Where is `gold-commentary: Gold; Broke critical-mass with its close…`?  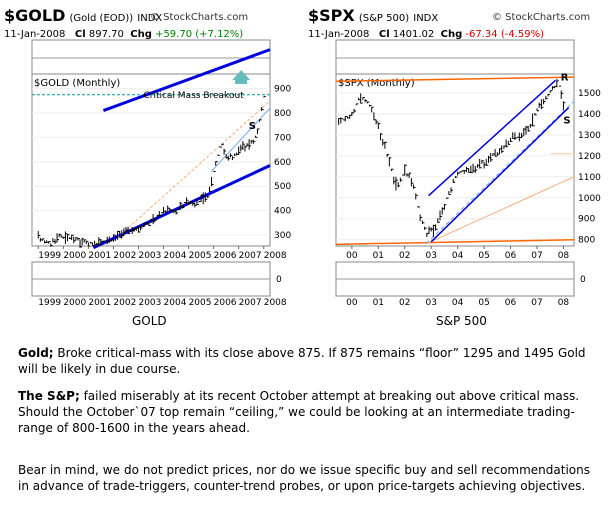 gold-commentary: Gold; Broke critical-mass with its close… is located at coordinates (304, 361).